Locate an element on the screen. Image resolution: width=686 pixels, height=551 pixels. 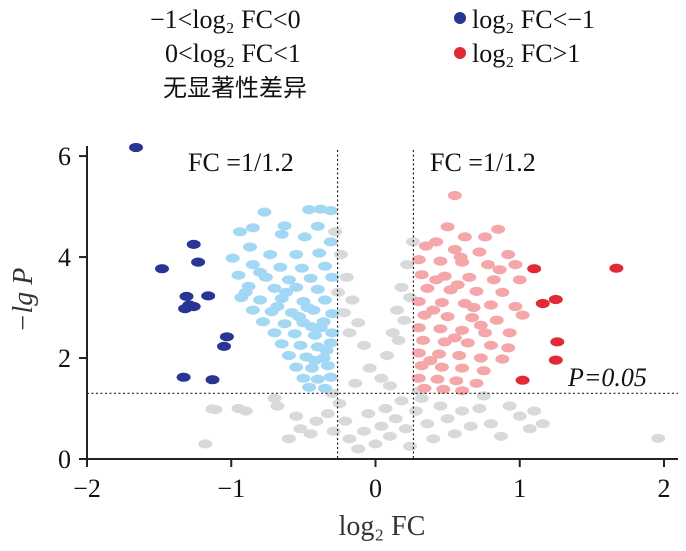
x-tick-label: −2 is located at coordinates (87, 488).